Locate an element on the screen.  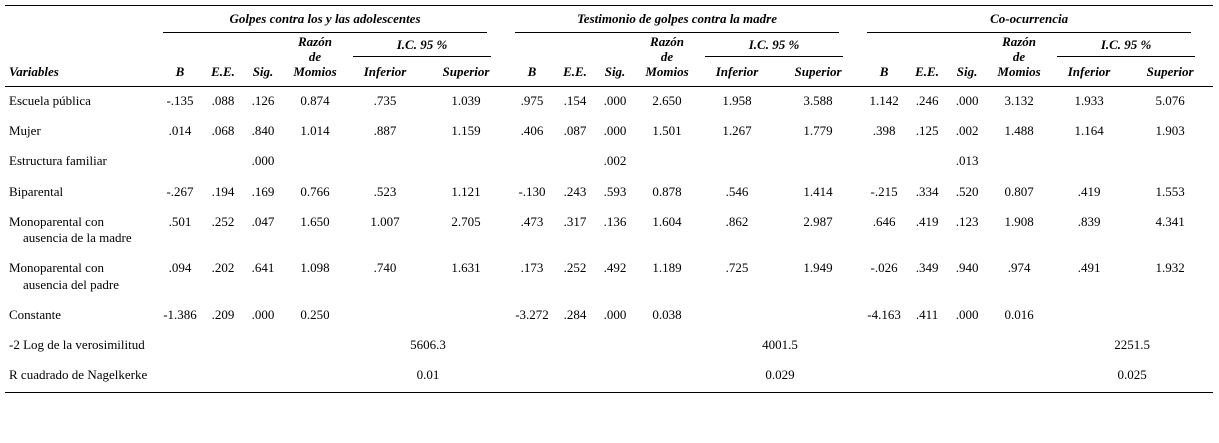
cell-inferior: .419 is located at coordinates (1089, 191).